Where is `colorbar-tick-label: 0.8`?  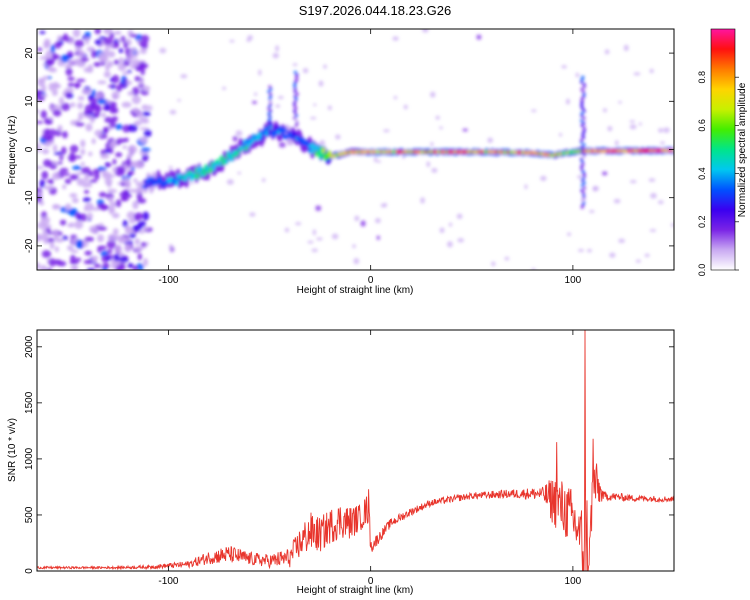
colorbar-tick-label: 0.8 is located at coordinates (702, 77).